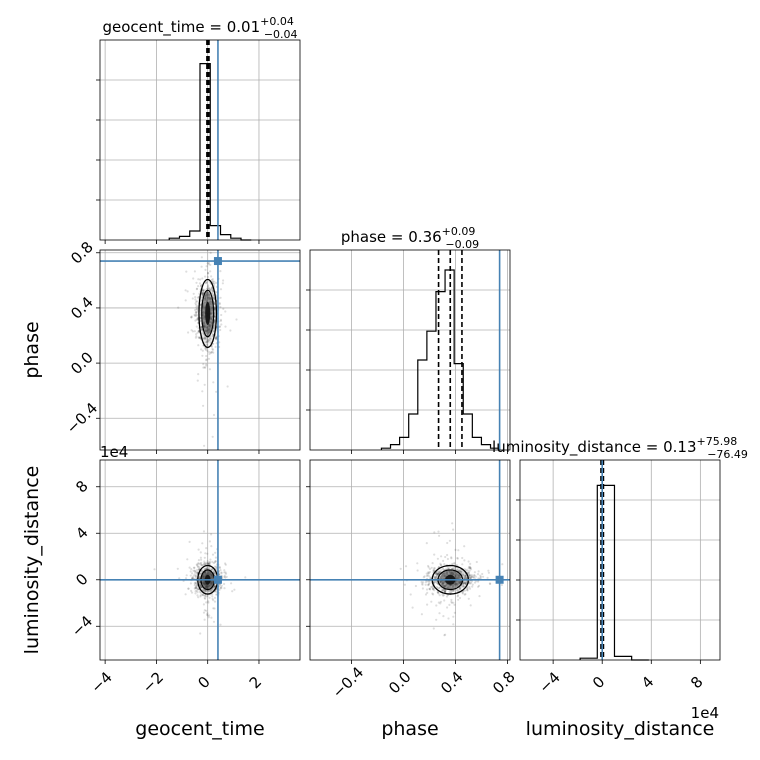 The height and width of the screenshot is (760, 760). What do you see at coordinates (203, 682) in the screenshot?
I see `geocent-time-xtick-label-2: 0` at bounding box center [203, 682].